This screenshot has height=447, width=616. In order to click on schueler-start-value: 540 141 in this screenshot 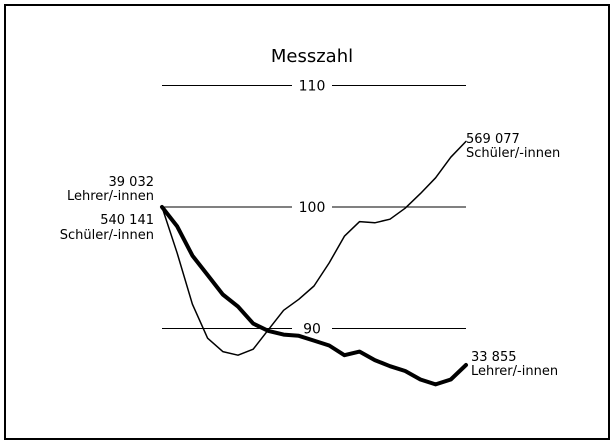, I will do `click(127, 220)`.